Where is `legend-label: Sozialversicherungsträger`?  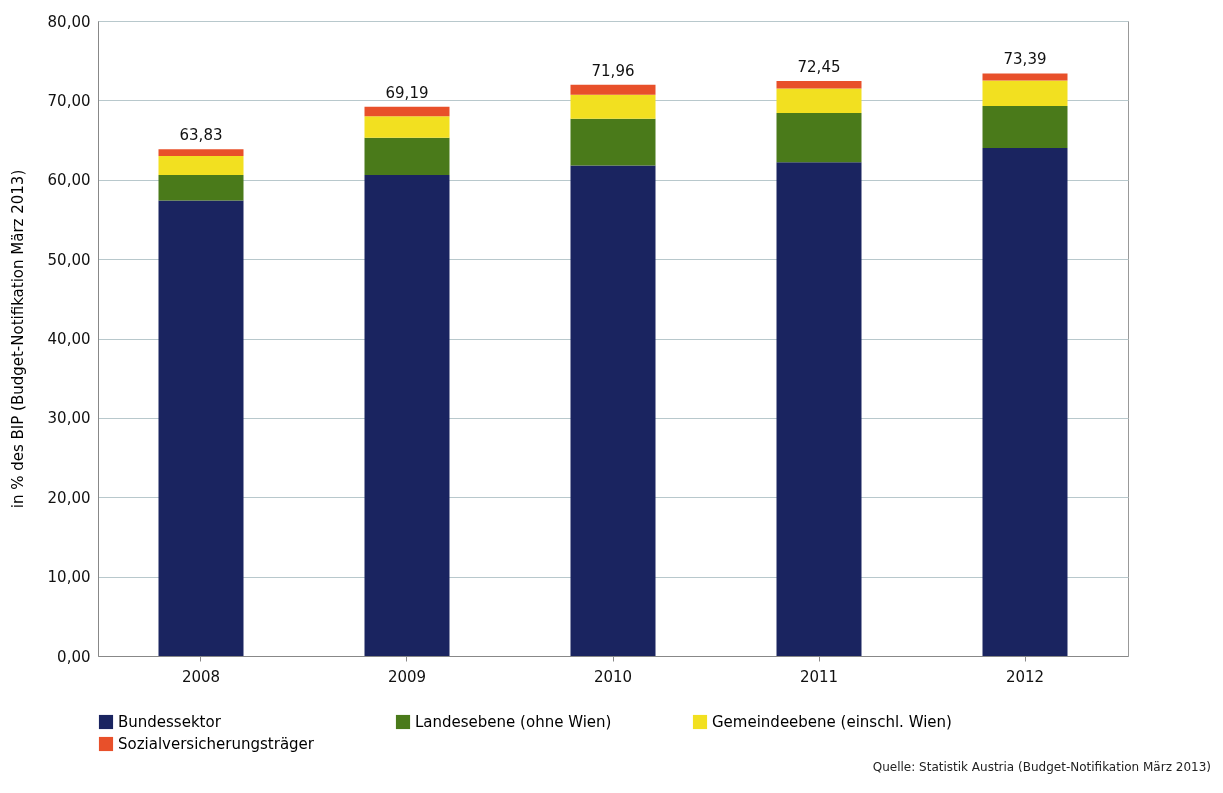
legend-label: Sozialversicherungsträger is located at coordinates (216, 744).